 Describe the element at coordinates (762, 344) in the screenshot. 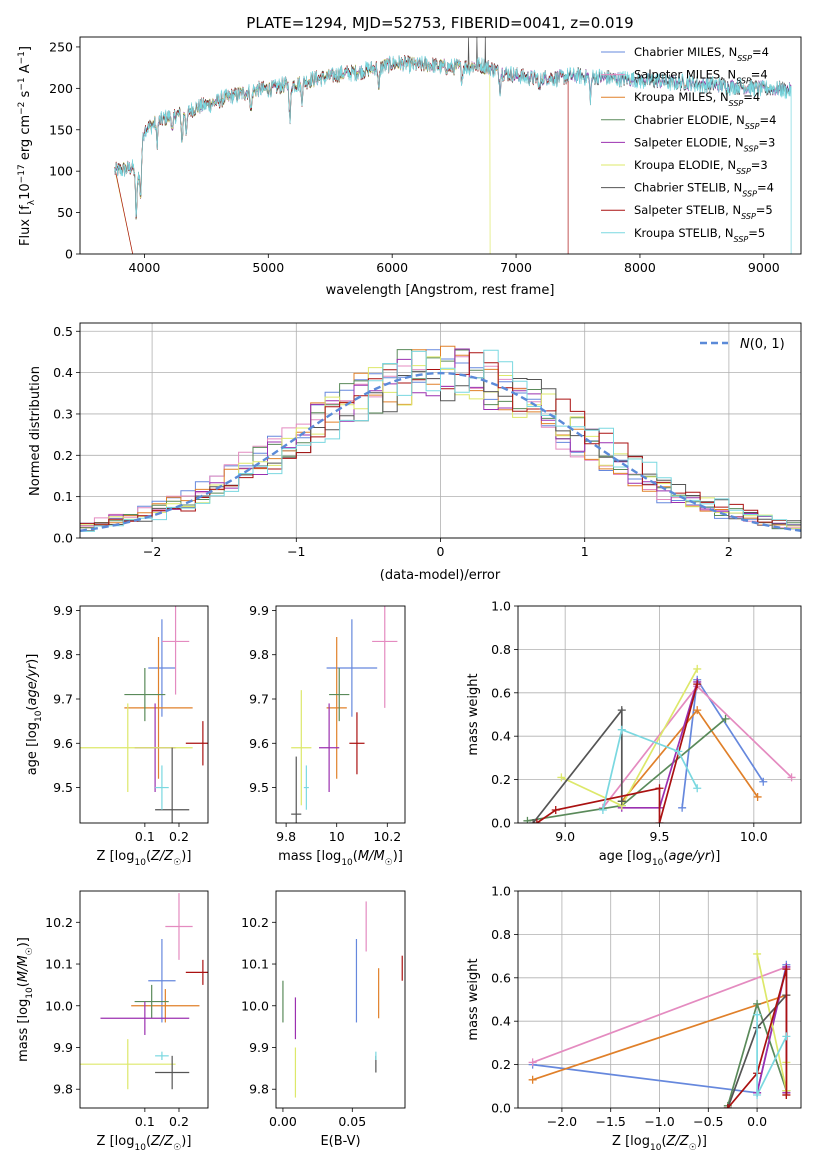

I see `legend-label-normal: N(0, 1)` at that location.